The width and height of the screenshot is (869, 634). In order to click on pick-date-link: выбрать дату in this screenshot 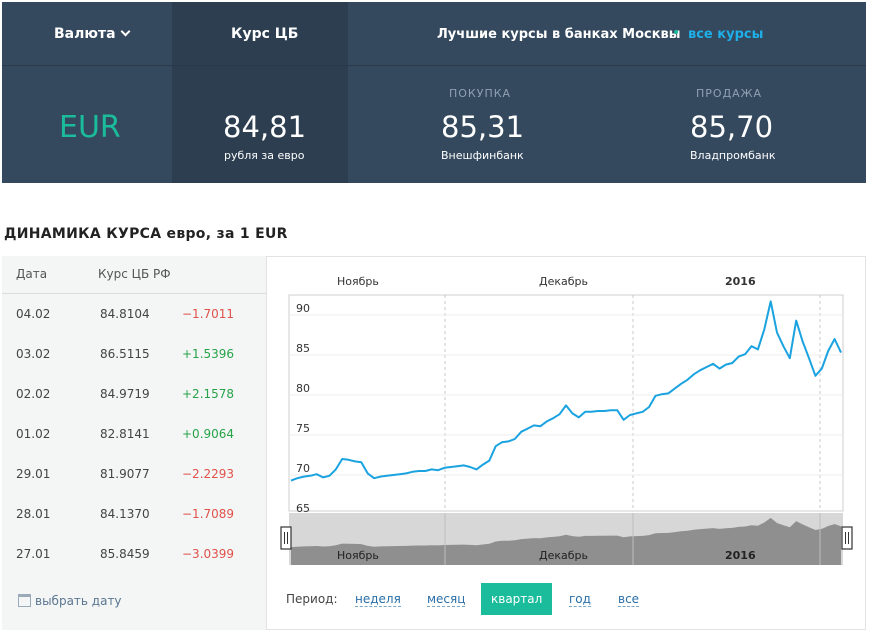, I will do `click(70, 600)`.